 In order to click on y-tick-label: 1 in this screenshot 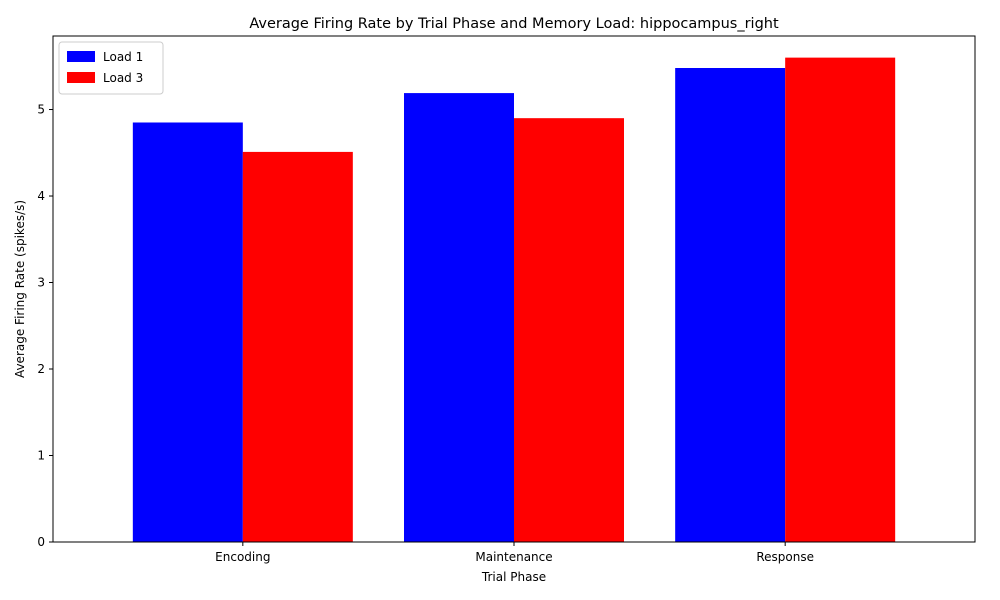, I will do `click(41, 456)`.